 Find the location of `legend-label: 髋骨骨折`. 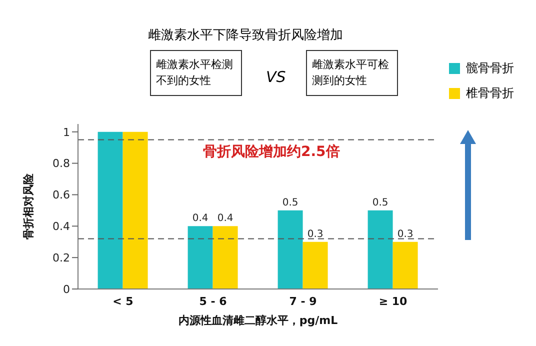

legend-label: 髋骨骨折 is located at coordinates (489, 68).